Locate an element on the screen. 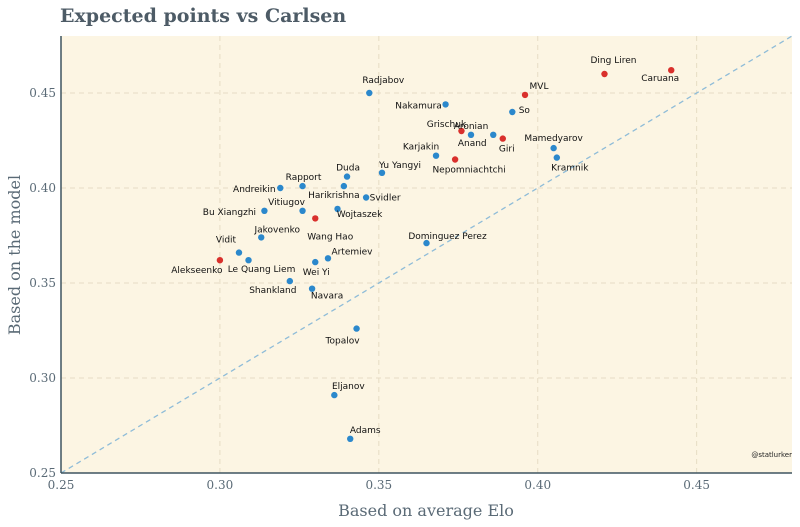  point-aronian is located at coordinates (471, 134).